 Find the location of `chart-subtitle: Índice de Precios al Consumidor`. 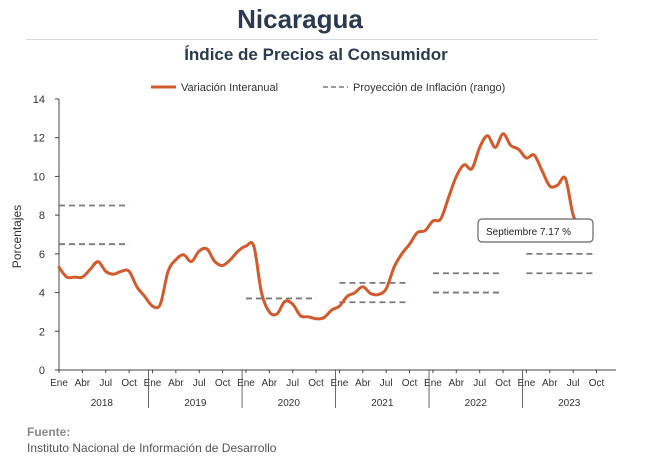

chart-subtitle: Índice de Precios al Consumidor is located at coordinates (316, 54).